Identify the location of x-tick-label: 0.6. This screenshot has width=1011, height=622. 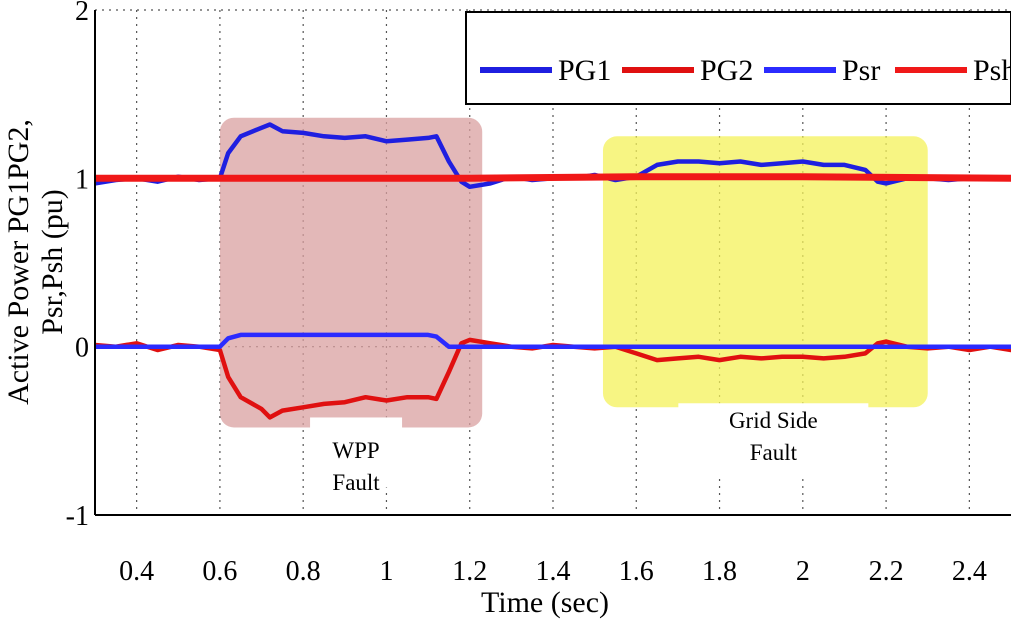
(219, 571).